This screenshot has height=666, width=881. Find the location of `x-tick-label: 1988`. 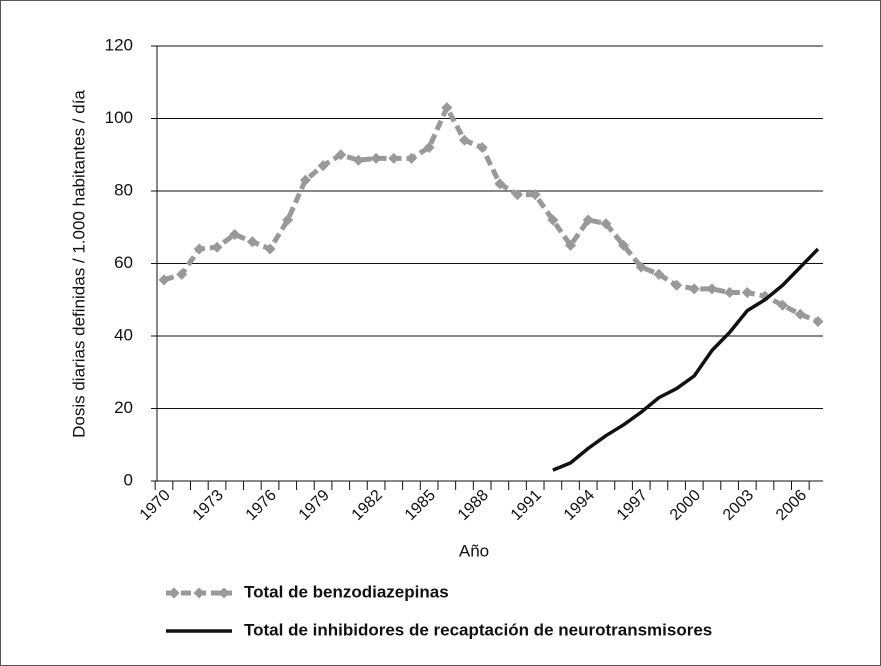

x-tick-label: 1988 is located at coordinates (473, 505).